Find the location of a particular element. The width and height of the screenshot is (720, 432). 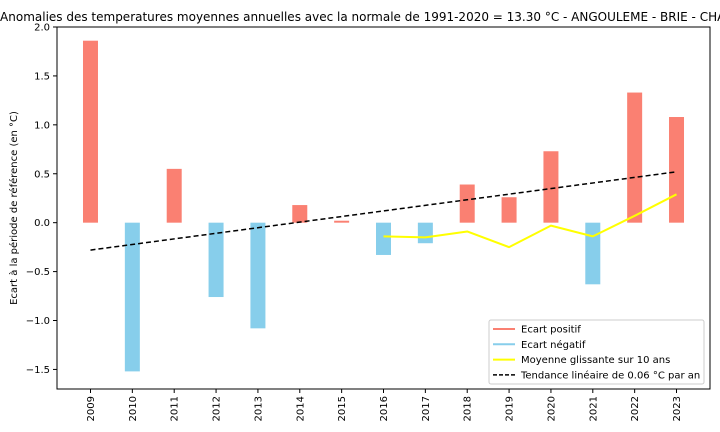

legend-label: Moyenne glissante sur 10 ans is located at coordinates (595, 360).